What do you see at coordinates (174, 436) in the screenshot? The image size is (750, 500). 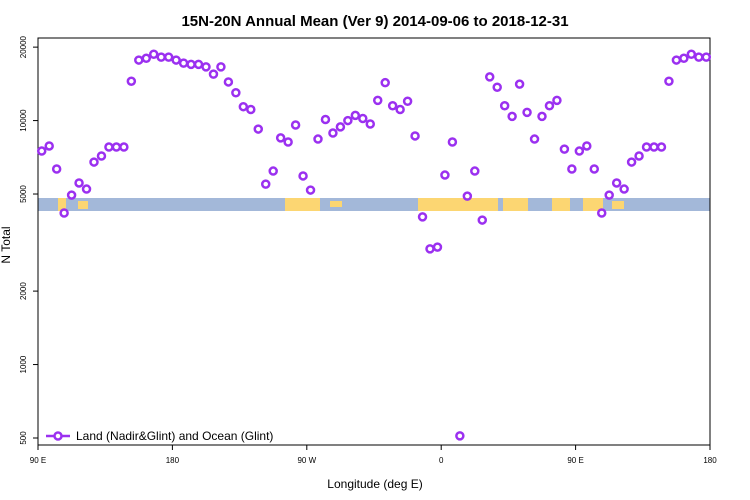 I see `legend-label: Land (Nadir&Glint) and Ocean (Glint)` at bounding box center [174, 436].